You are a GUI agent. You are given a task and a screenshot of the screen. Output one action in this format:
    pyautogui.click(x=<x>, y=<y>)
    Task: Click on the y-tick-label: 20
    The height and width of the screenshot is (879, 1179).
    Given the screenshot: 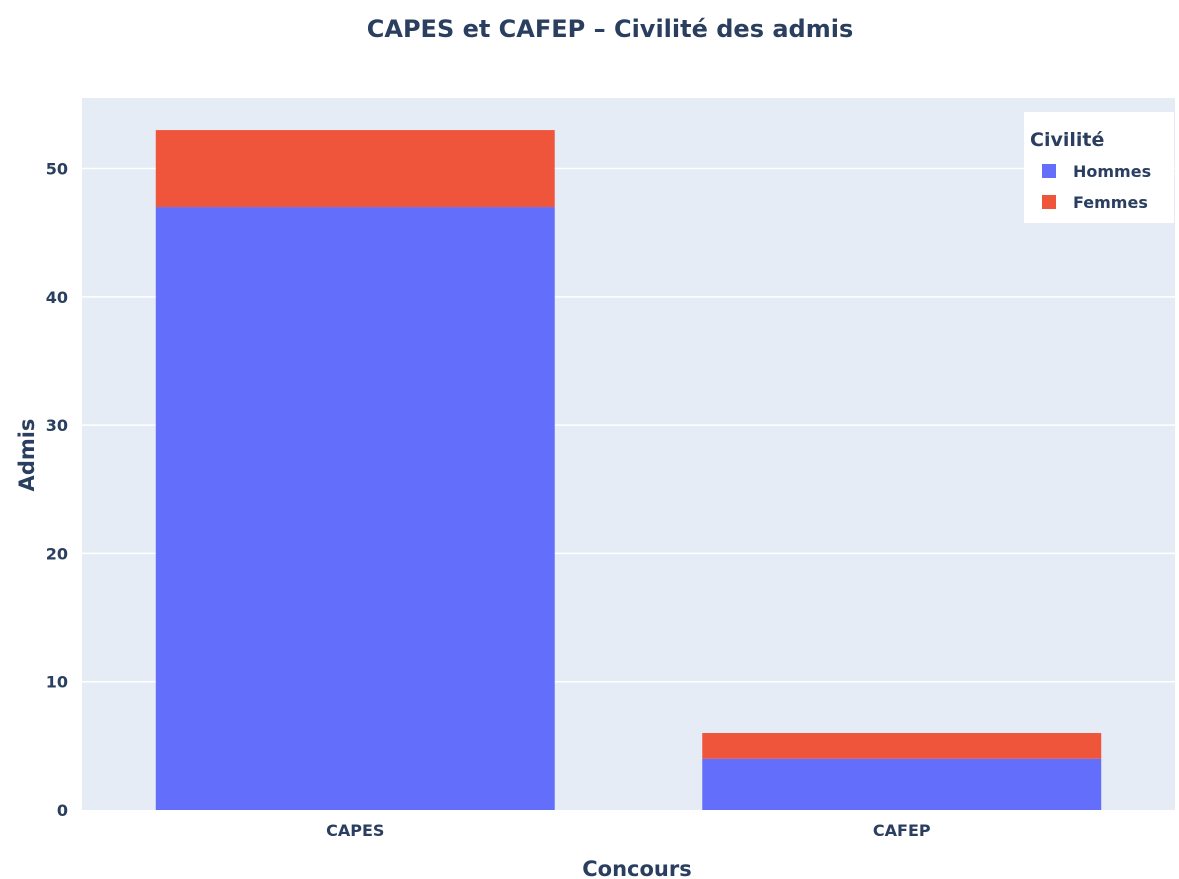 What is the action you would take?
    pyautogui.click(x=57, y=553)
    